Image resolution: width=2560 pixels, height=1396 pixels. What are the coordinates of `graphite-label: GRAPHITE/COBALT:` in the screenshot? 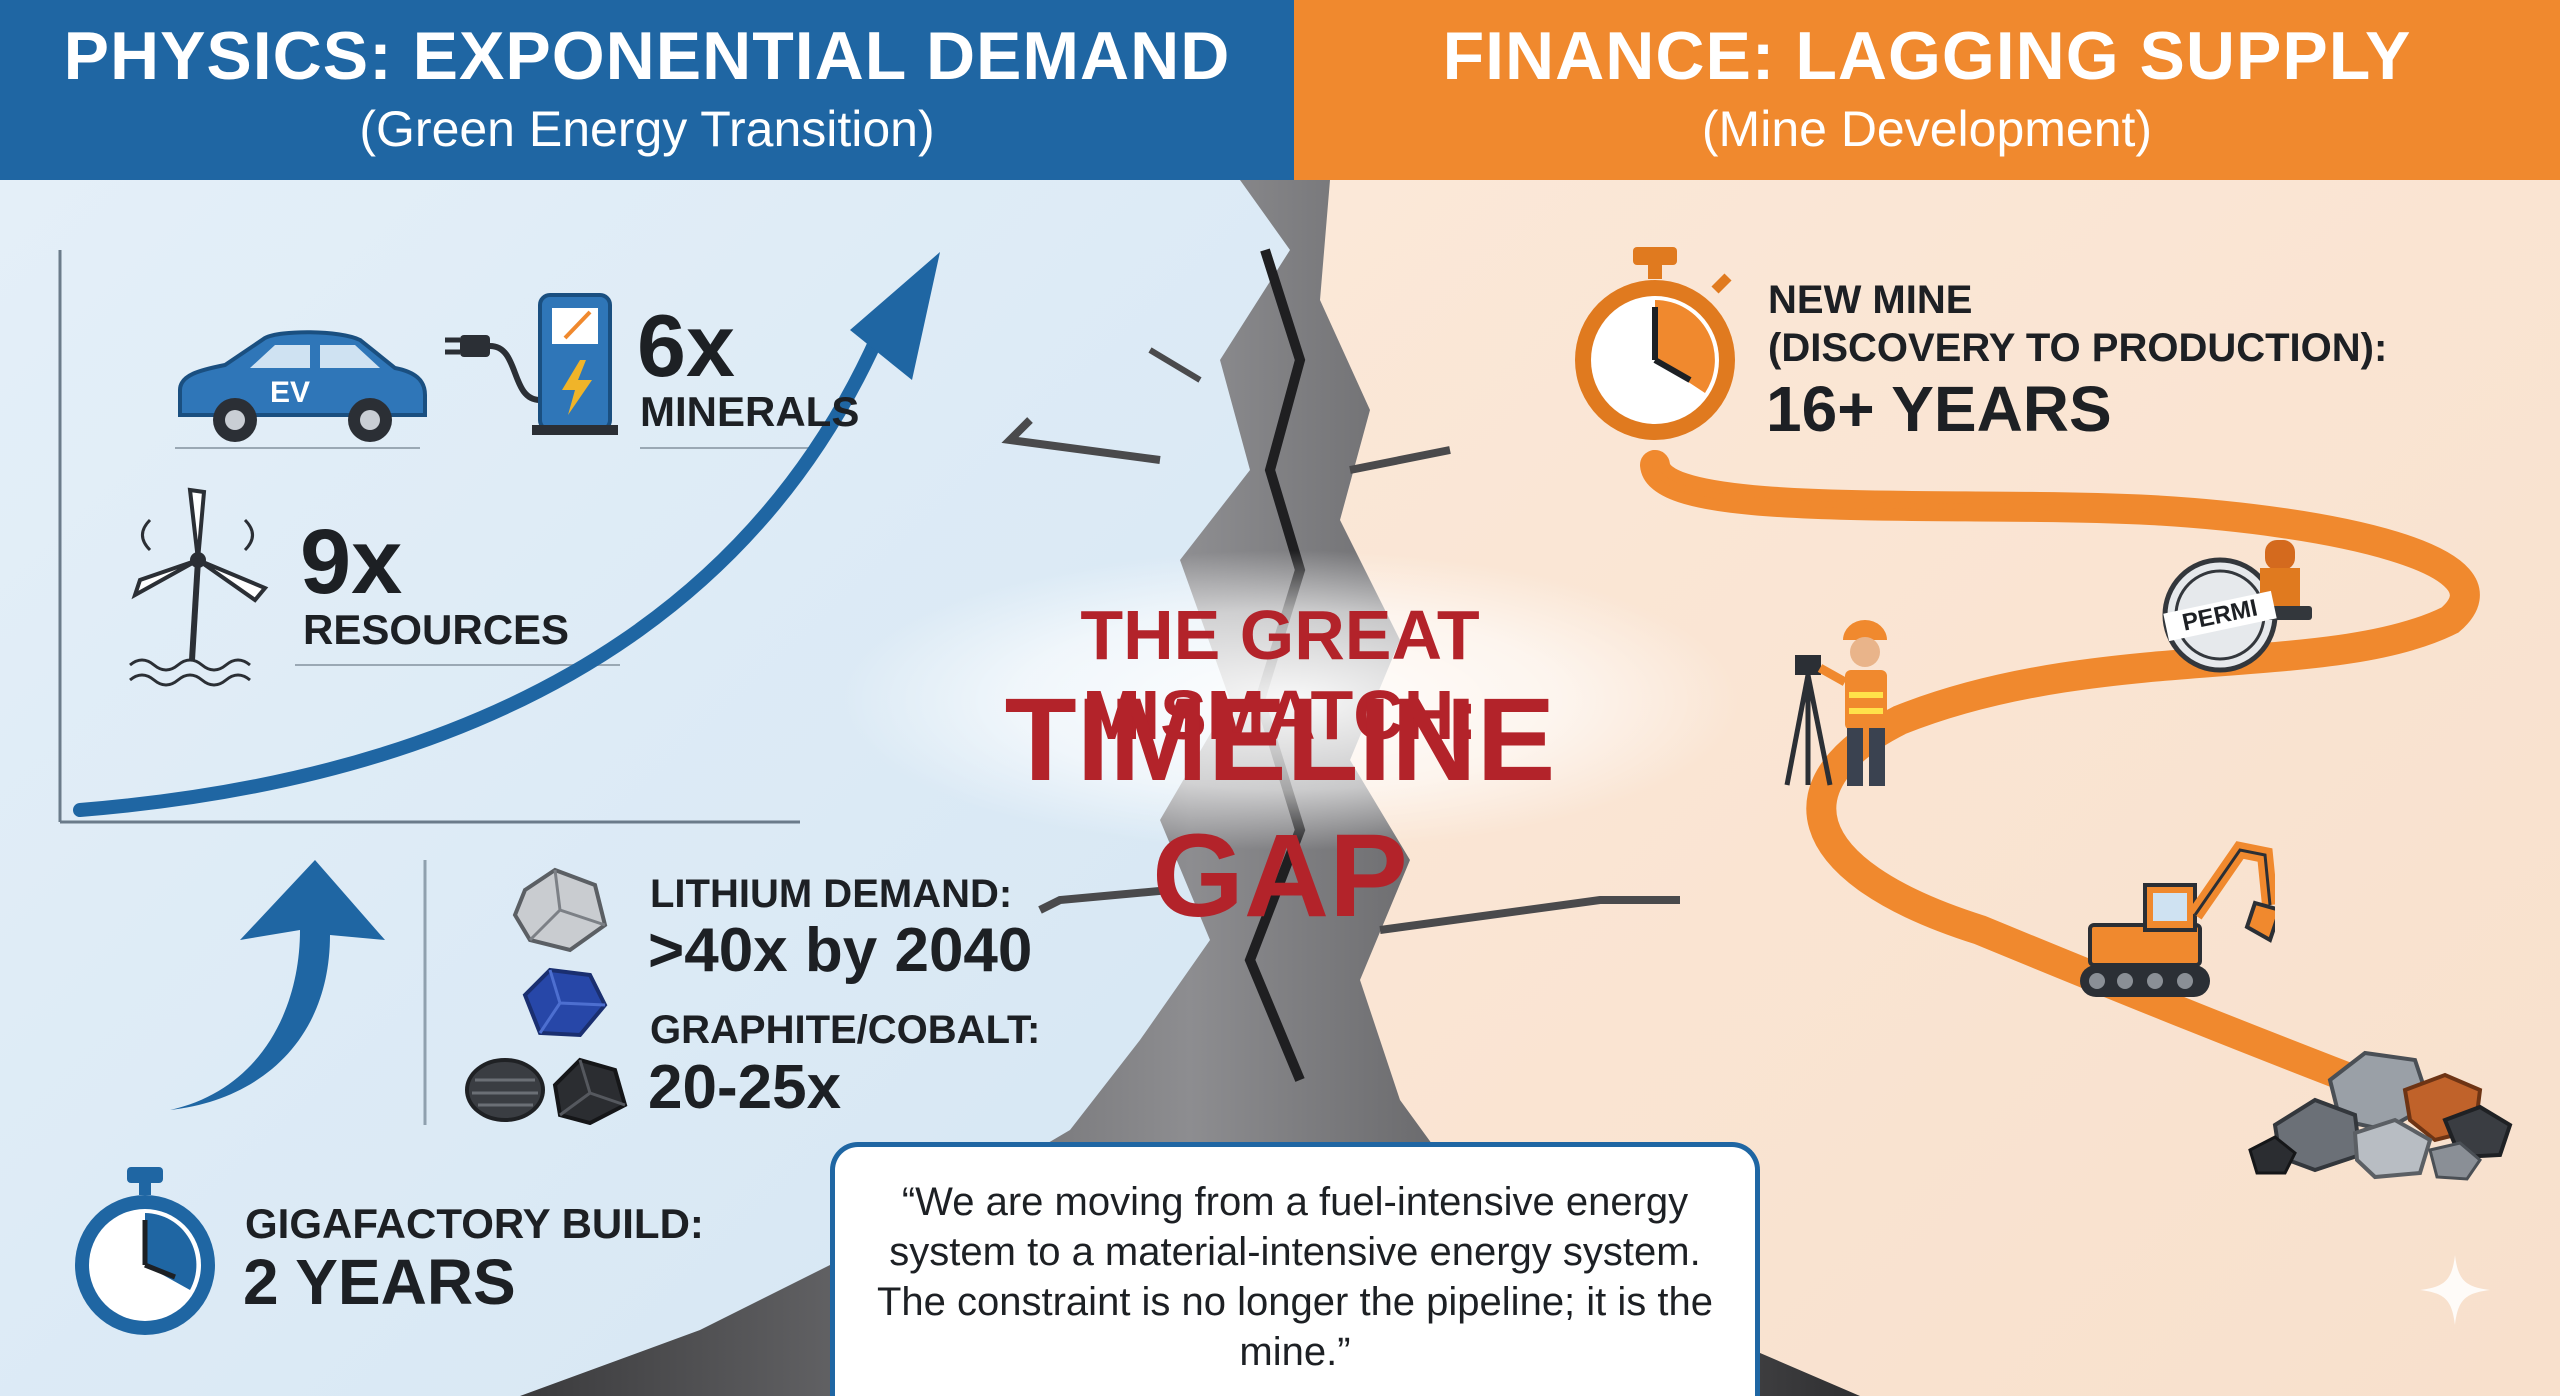 It's located at (845, 1030).